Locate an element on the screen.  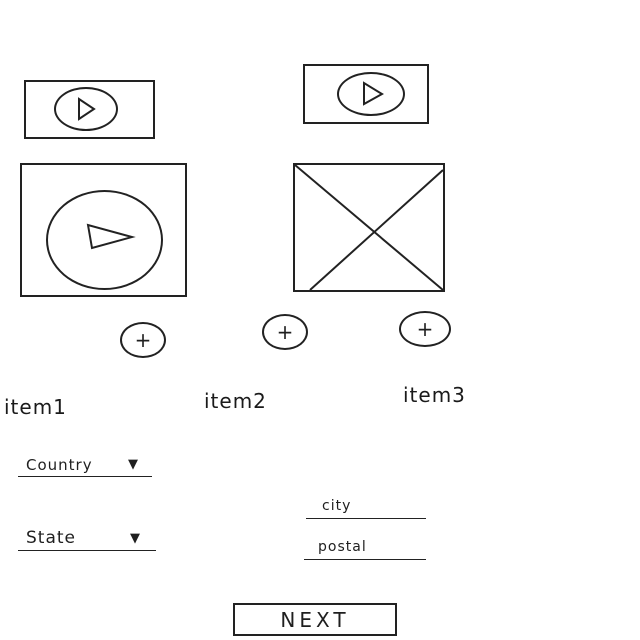
state-label: State is located at coordinates (51, 538).